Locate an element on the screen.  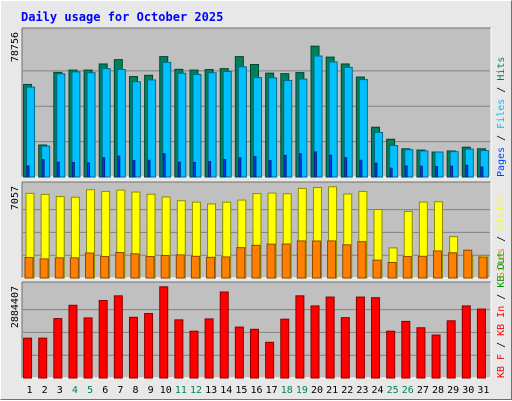
y-max-label: 78756 is located at coordinates (15, 47).